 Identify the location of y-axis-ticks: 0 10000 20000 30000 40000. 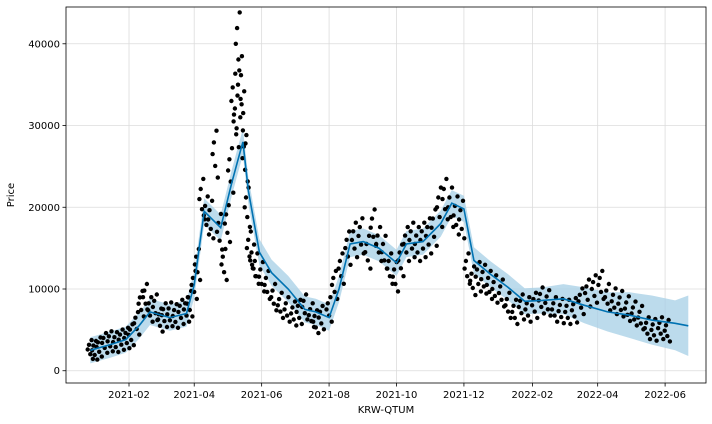
(47, 208).